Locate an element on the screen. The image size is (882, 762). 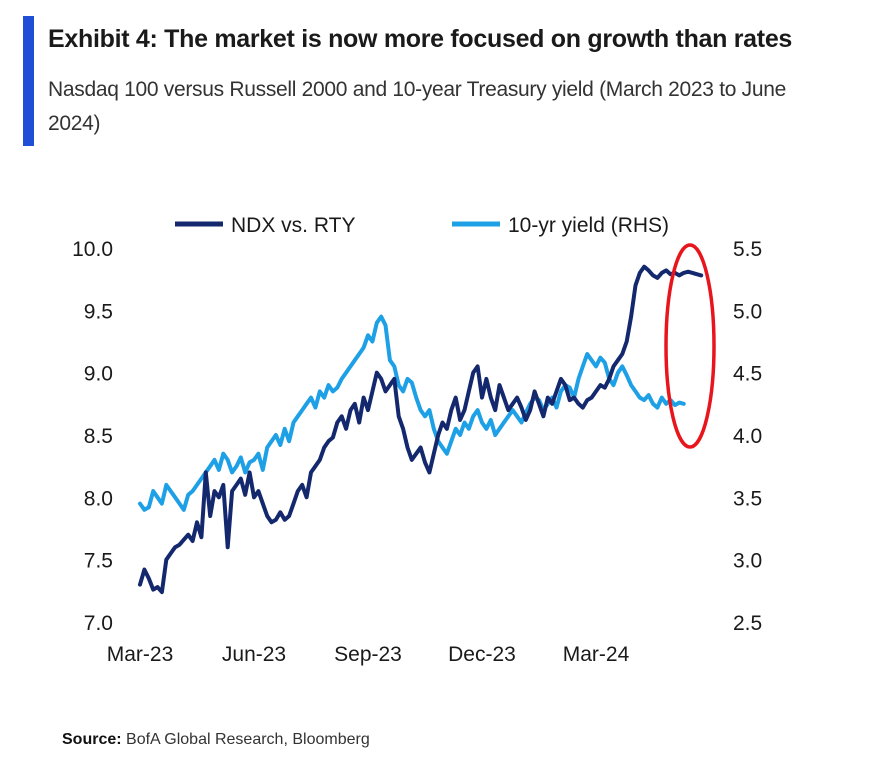
x-tick-label: Mar-23 is located at coordinates (140, 654).